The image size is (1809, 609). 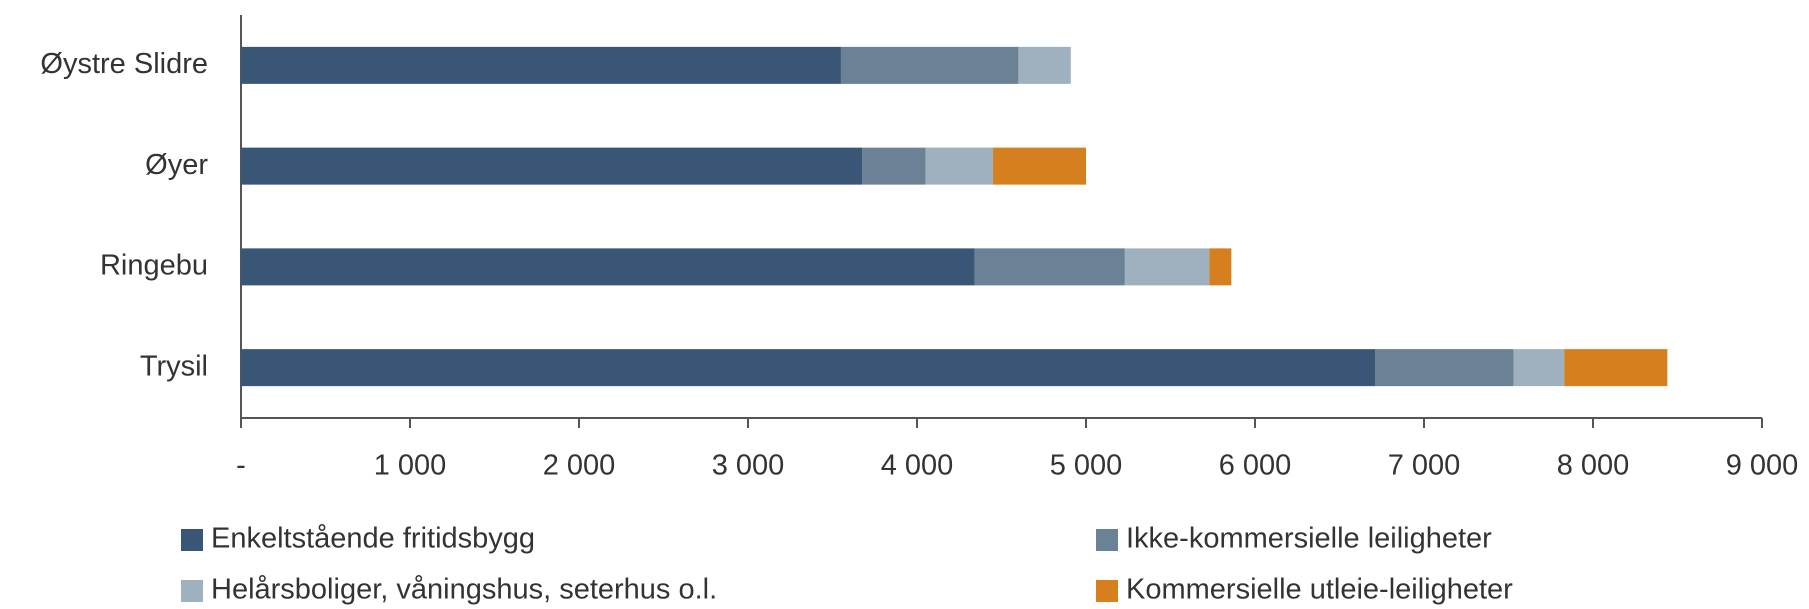 What do you see at coordinates (1762, 466) in the screenshot?
I see `x-tick-label: 9 000` at bounding box center [1762, 466].